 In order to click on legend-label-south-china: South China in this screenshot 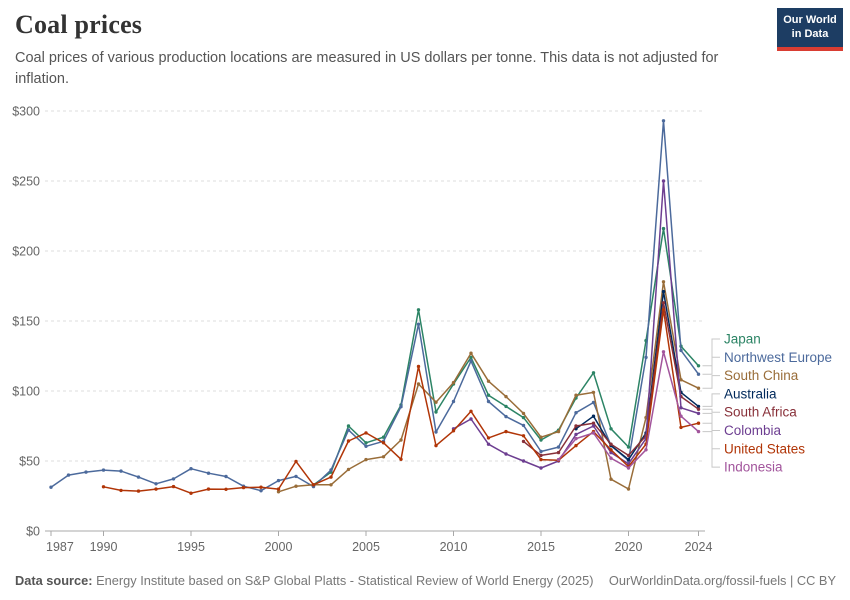, I will do `click(761, 375)`.